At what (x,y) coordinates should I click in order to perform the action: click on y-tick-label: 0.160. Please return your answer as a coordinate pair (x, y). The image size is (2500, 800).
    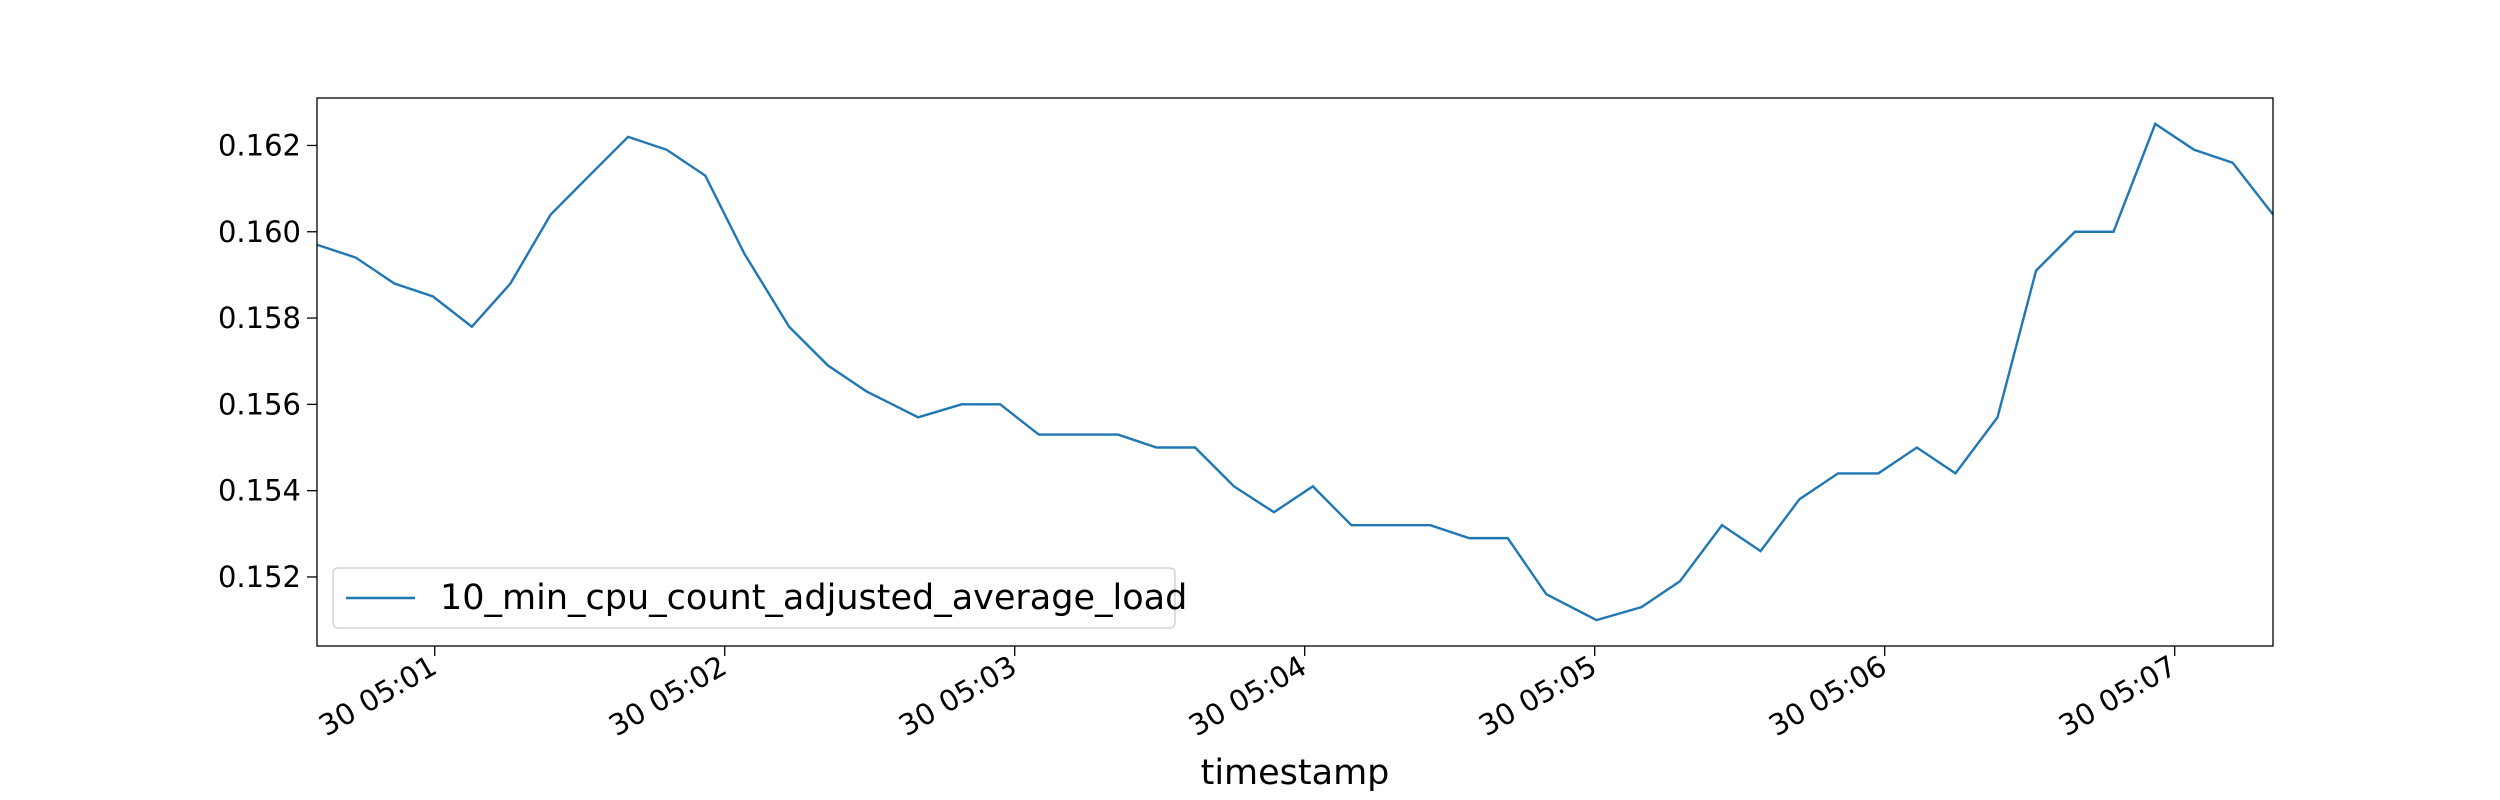
    Looking at the image, I should click on (259, 232).